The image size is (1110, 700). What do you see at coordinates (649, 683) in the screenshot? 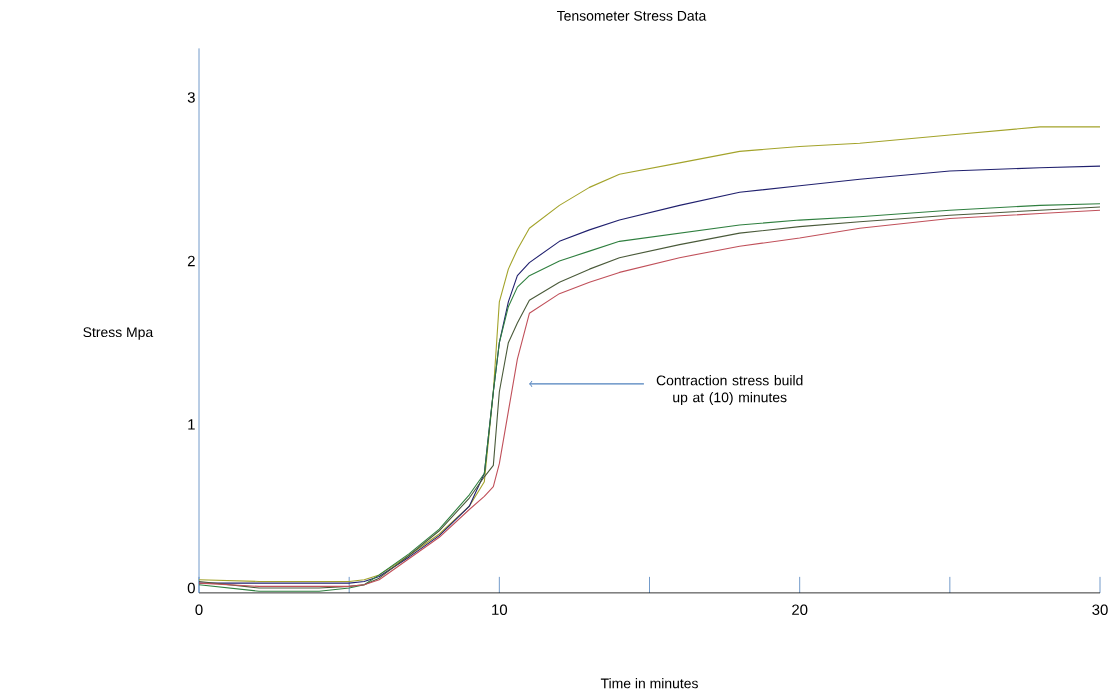
I see `x-axis-title: Time in minutes` at bounding box center [649, 683].